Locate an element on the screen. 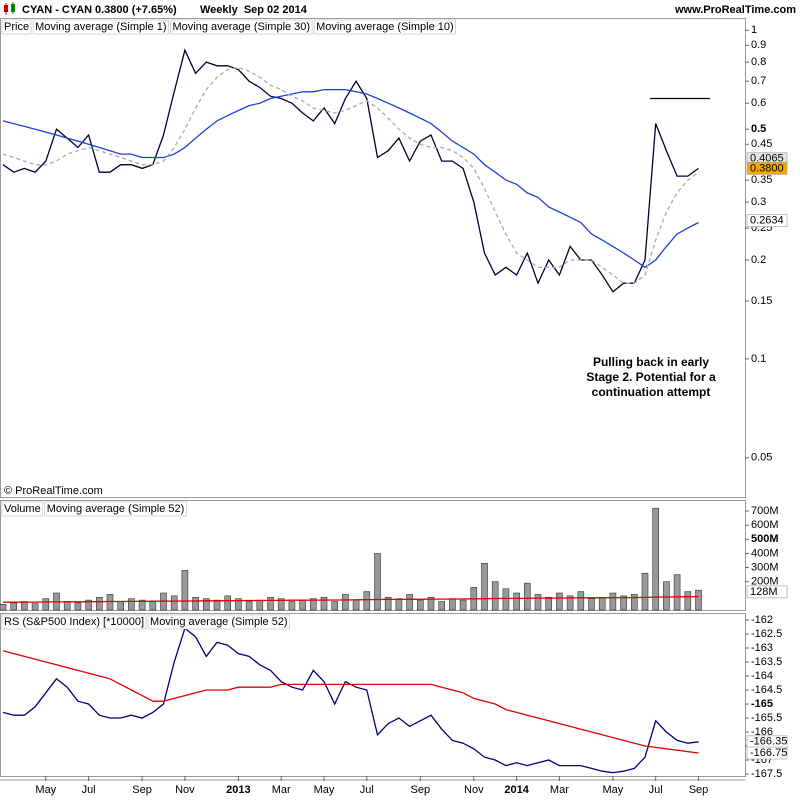 This screenshot has width=800, height=800. y-tick-label: -165 is located at coordinates (762, 704).